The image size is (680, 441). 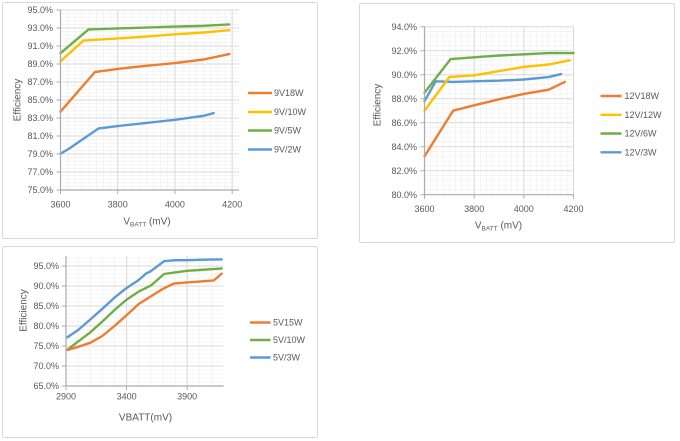 I want to click on svg-text: 12V/12W, so click(x=644, y=115).